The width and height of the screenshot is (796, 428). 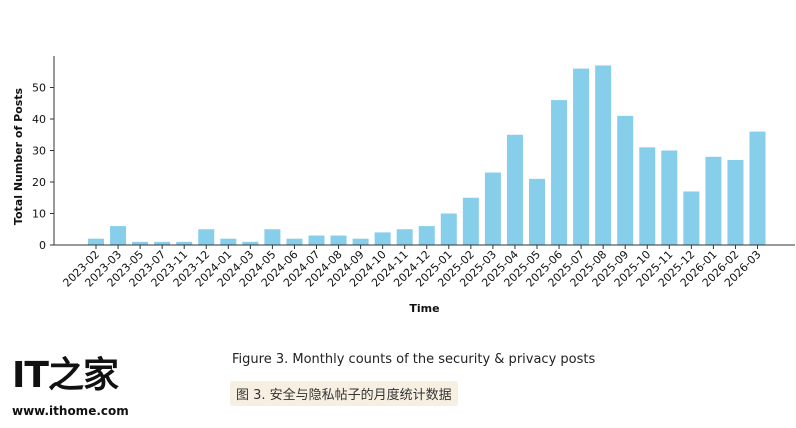 I want to click on y-tick-label: 0, so click(x=42, y=245).